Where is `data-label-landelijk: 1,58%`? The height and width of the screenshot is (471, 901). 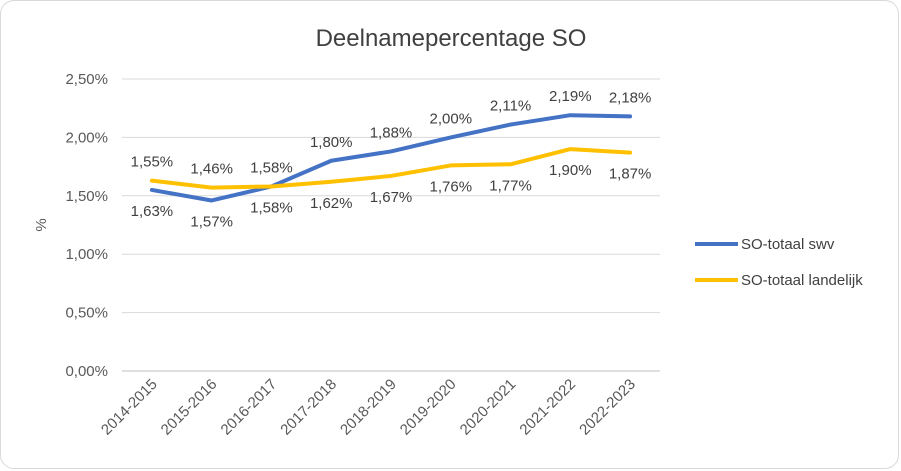
data-label-landelijk: 1,58% is located at coordinates (271, 207).